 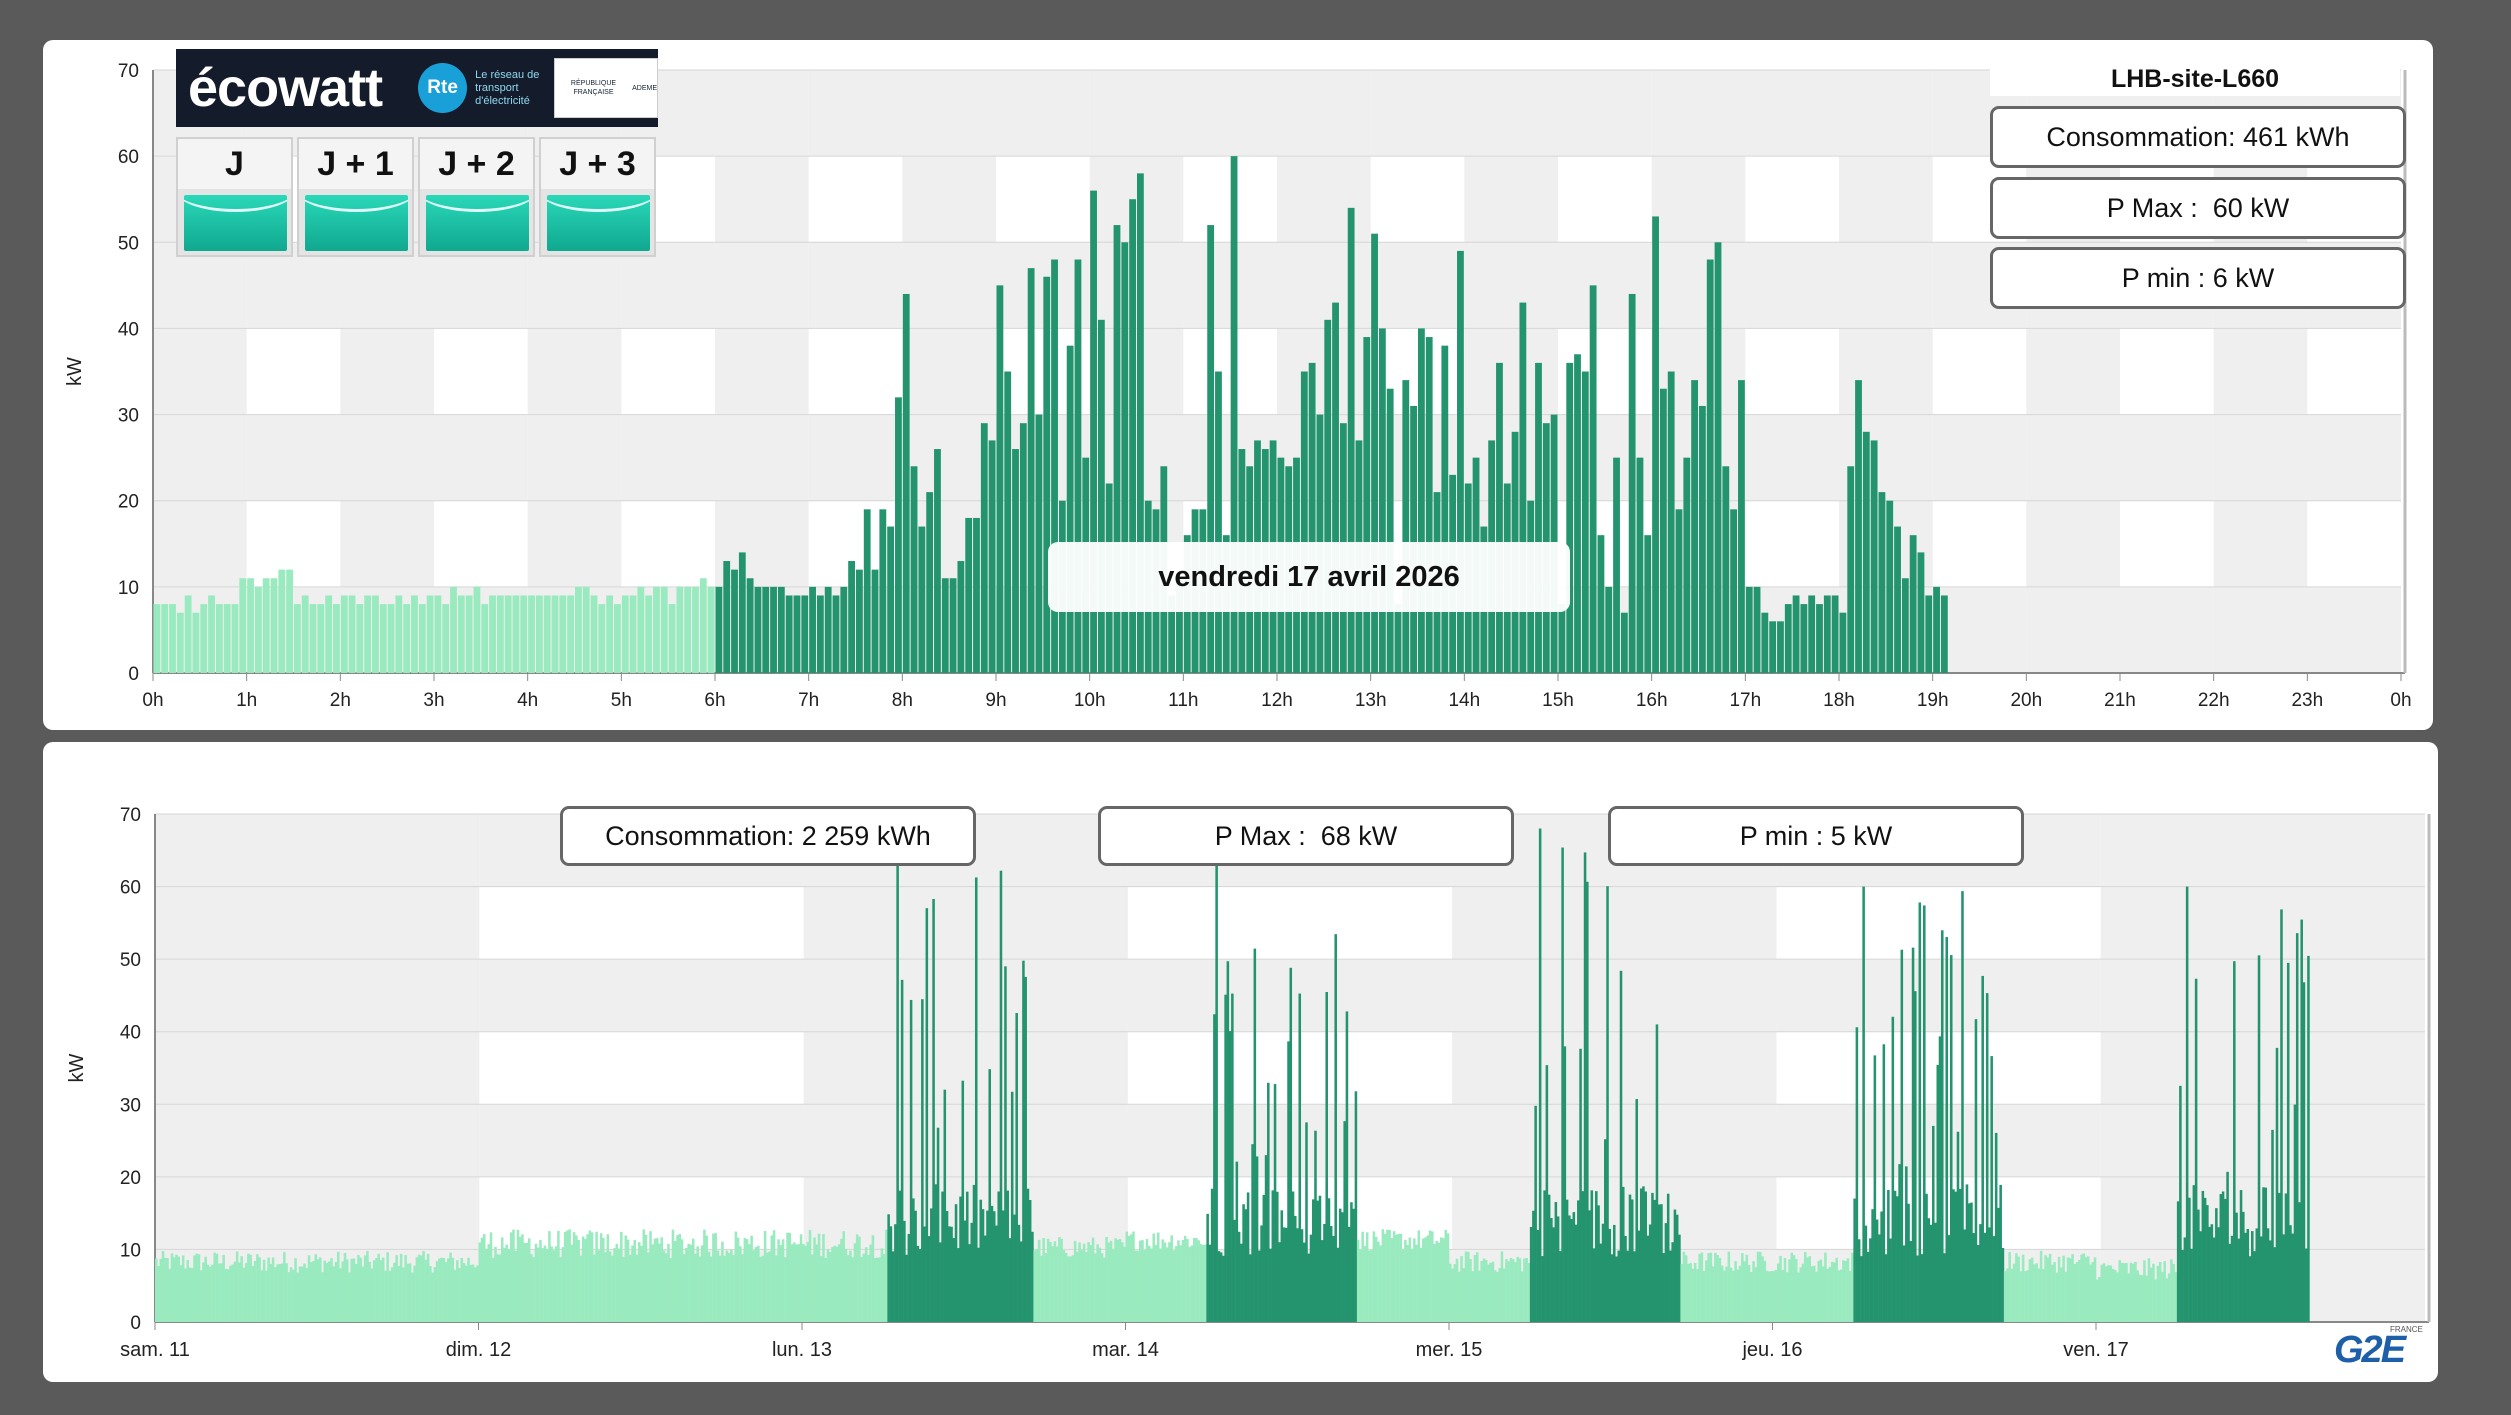 What do you see at coordinates (234, 197) in the screenshot?
I see `ecowatt-day-j: J` at bounding box center [234, 197].